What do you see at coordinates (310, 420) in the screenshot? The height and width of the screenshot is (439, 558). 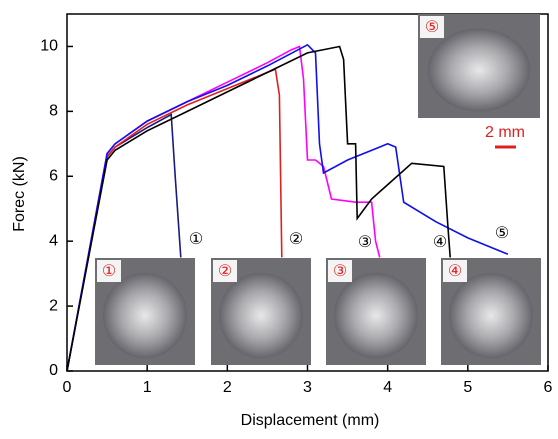 I see `x-axis-label: Displacement (mm)` at bounding box center [310, 420].